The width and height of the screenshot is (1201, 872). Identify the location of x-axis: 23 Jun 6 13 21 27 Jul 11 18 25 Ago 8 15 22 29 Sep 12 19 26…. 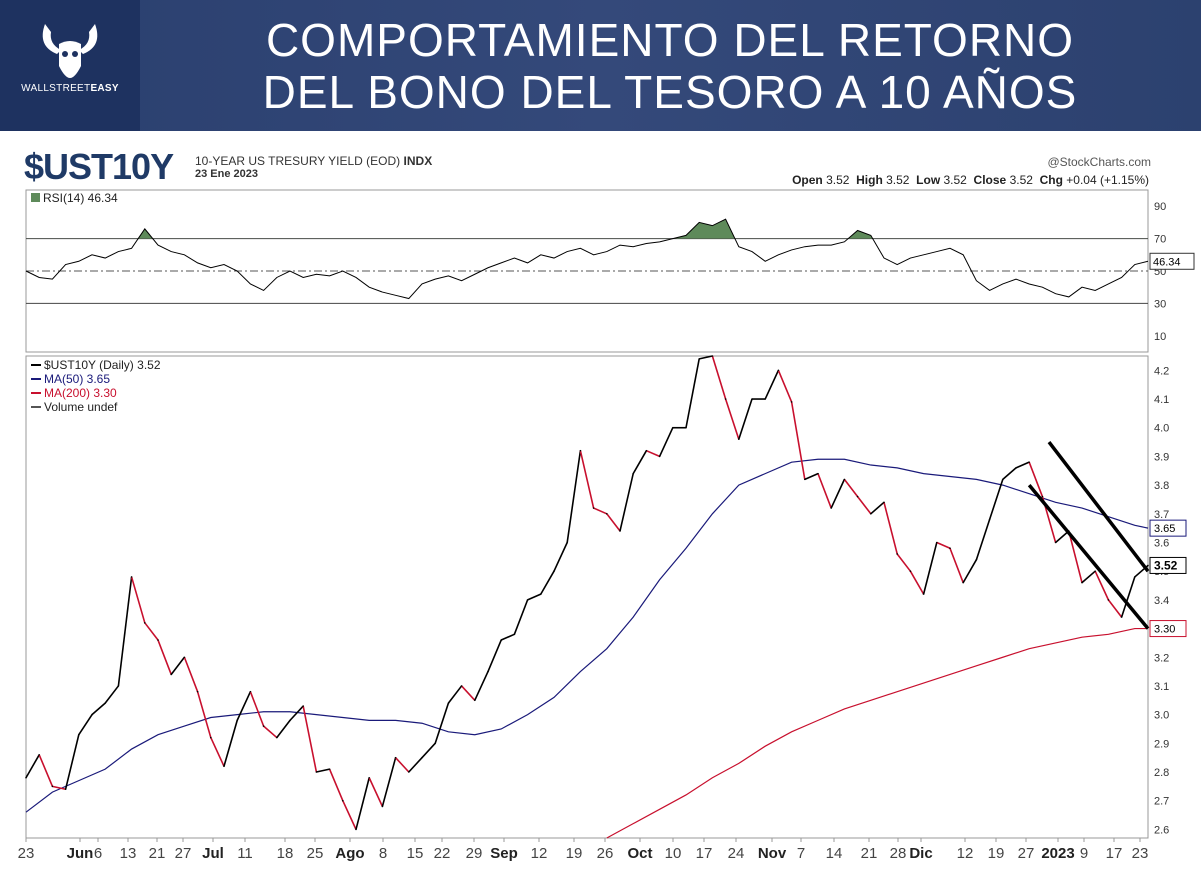
(583, 850).